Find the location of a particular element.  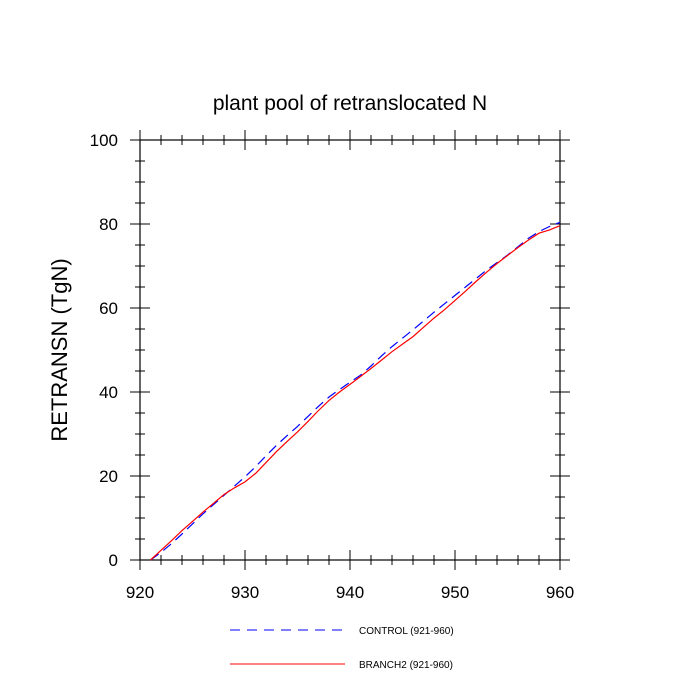

chart-title: plant pool of retranslocated N is located at coordinates (350, 103).